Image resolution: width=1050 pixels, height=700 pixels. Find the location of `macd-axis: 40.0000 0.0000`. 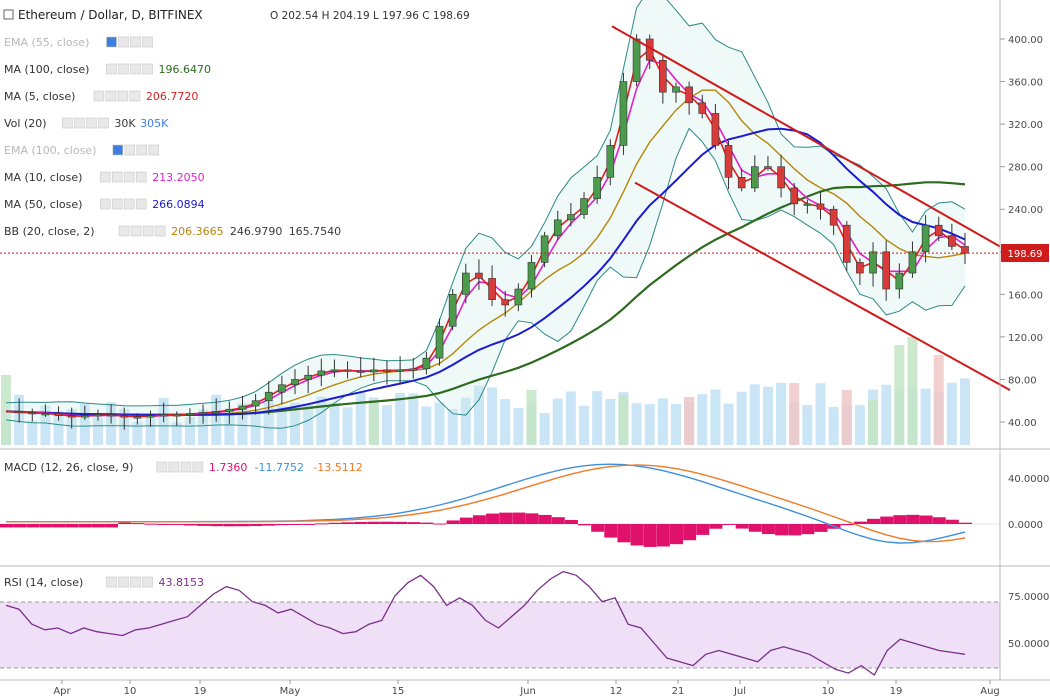

macd-axis: 40.0000 0.0000 is located at coordinates (1028, 502).